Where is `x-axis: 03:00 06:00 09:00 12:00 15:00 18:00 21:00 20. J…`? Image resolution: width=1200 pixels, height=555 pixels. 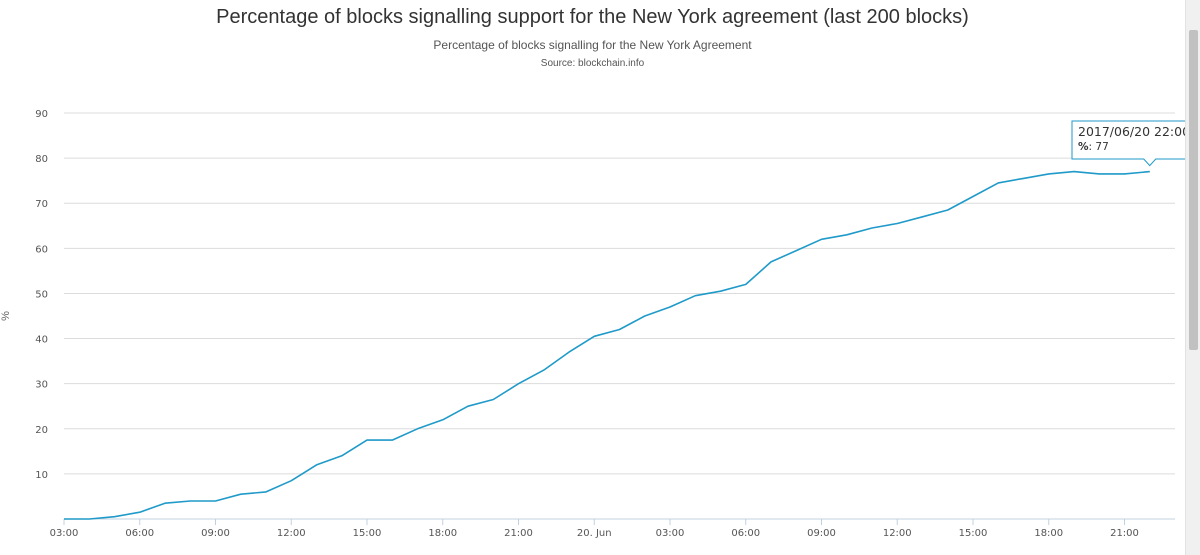 x-axis: 03:00 06:00 09:00 12:00 15:00 18:00 21:00 20. J… is located at coordinates (612, 528).